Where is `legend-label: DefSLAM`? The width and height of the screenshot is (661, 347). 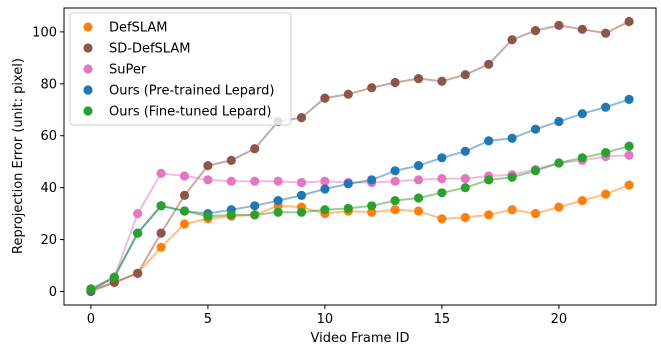 legend-label: DefSLAM is located at coordinates (138, 28).